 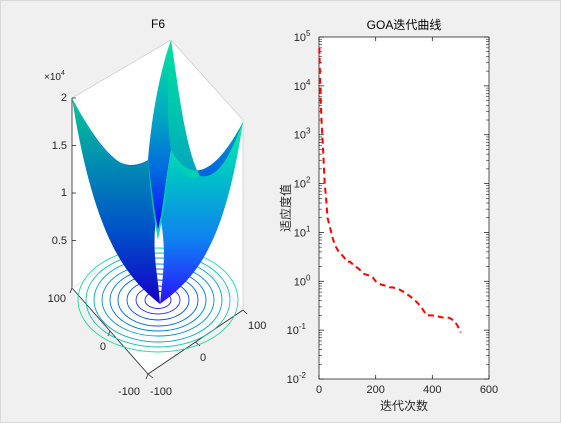 What do you see at coordinates (404, 25) in the screenshot?
I see `right-plot-title: GOA迭代曲线` at bounding box center [404, 25].